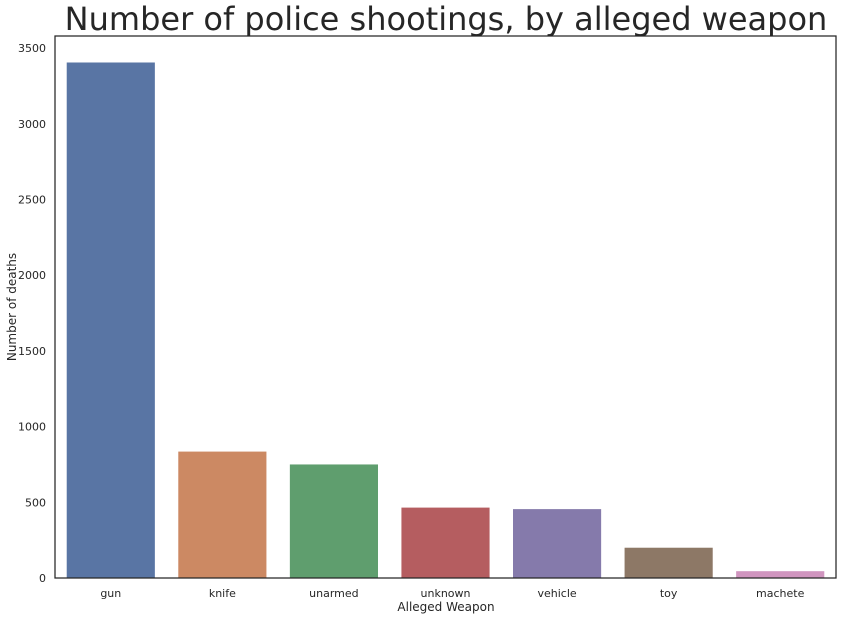 Image resolution: width=843 pixels, height=619 pixels. I want to click on y-tick-label: 1500, so click(32, 351).